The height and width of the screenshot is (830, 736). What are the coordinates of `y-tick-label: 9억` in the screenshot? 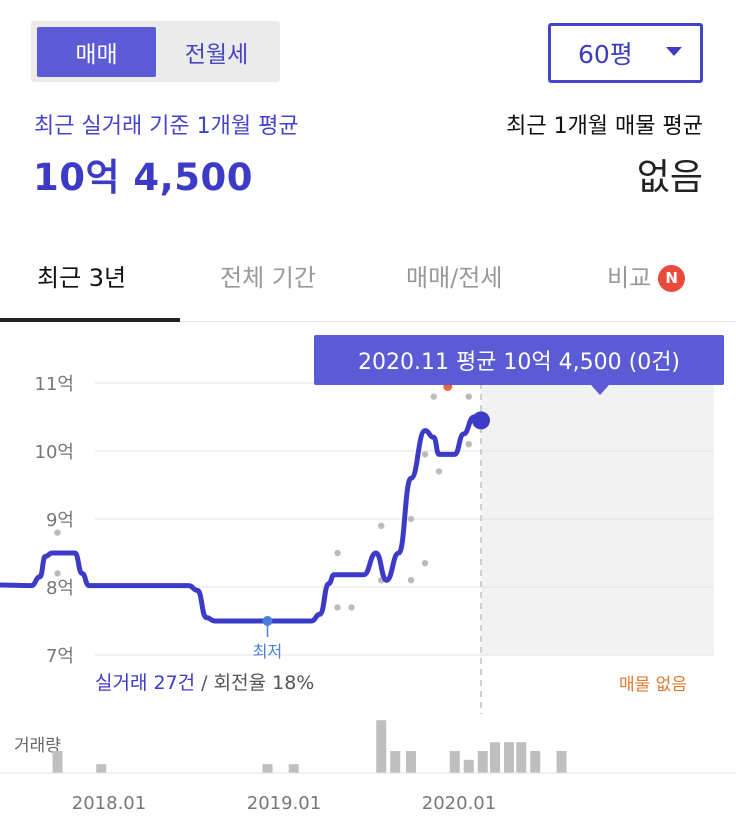 It's located at (60, 520).